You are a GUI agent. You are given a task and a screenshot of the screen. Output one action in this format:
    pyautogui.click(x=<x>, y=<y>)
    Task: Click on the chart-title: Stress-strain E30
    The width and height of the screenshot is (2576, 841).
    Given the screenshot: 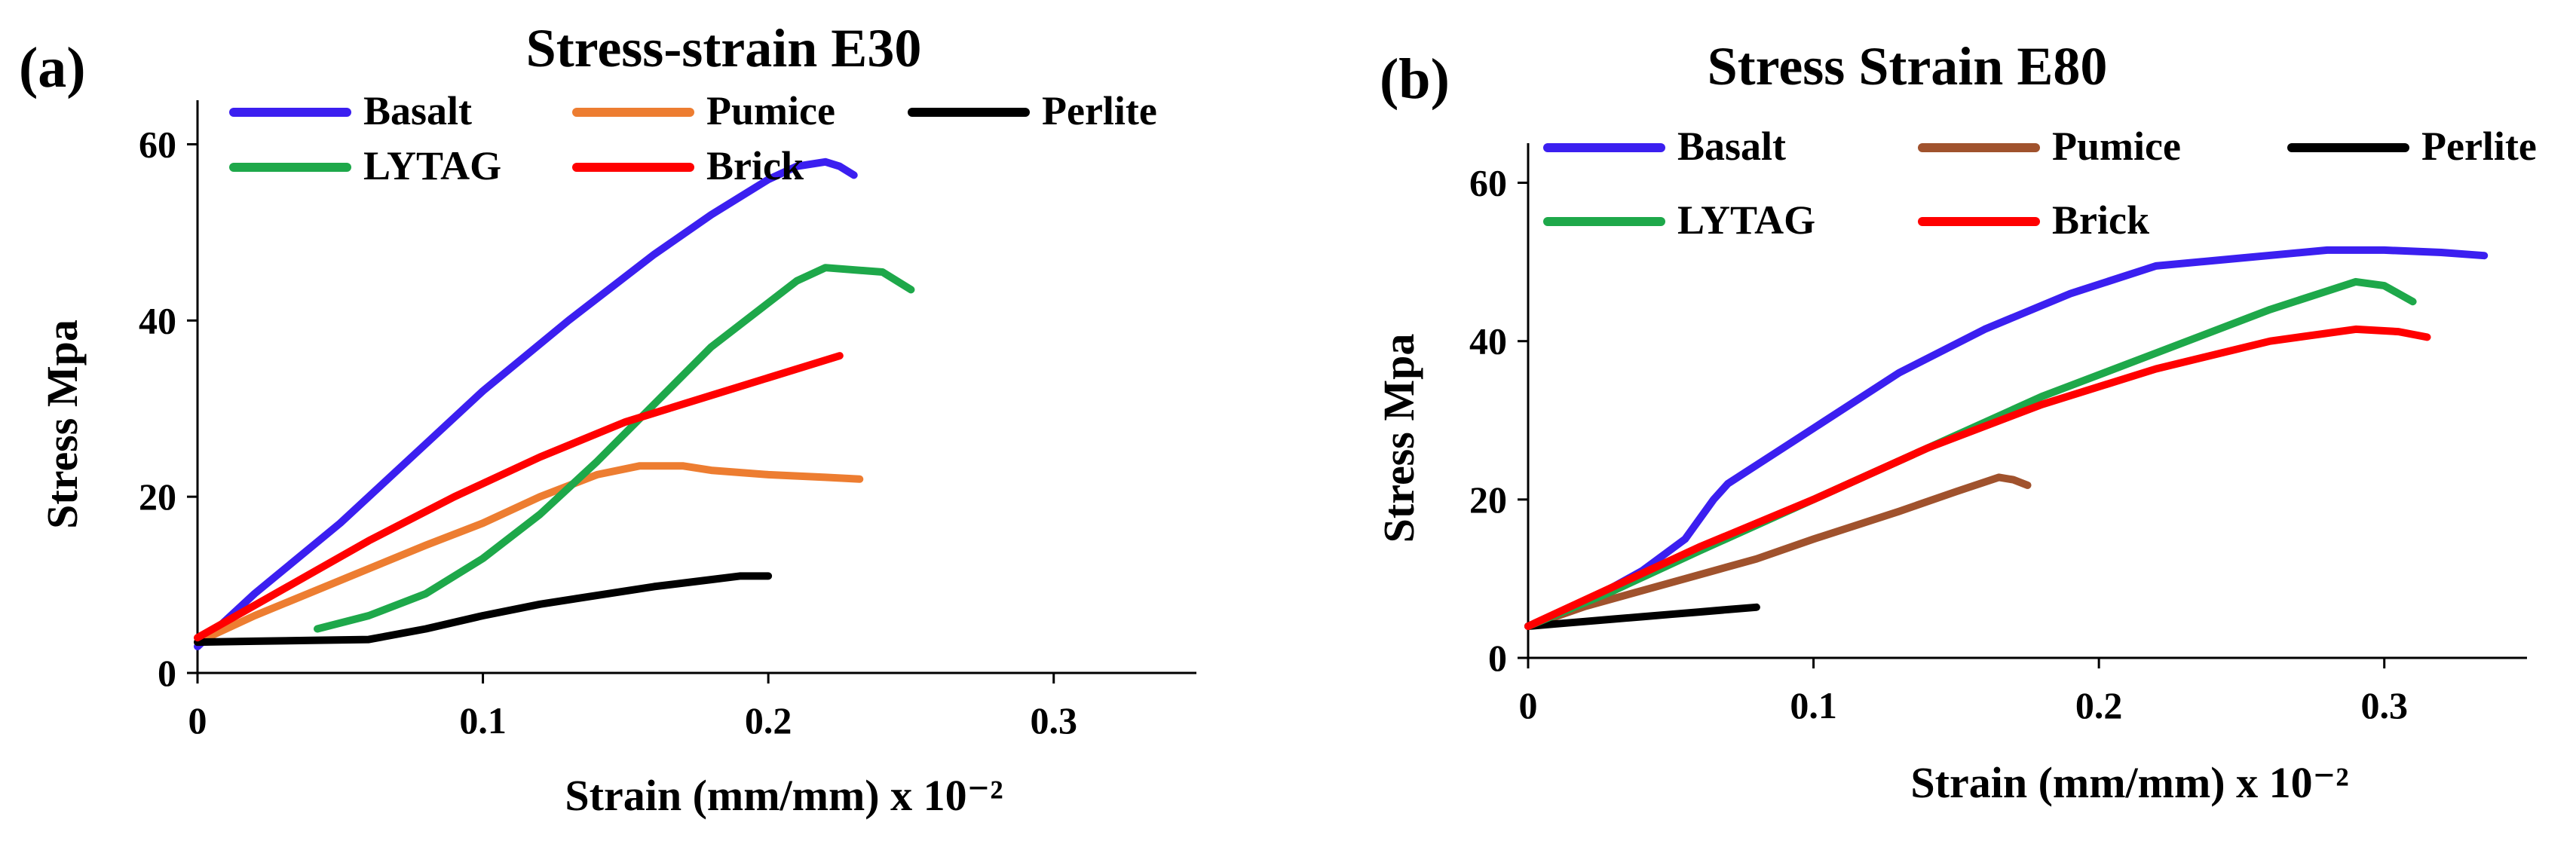 What is the action you would take?
    pyautogui.click(x=724, y=48)
    